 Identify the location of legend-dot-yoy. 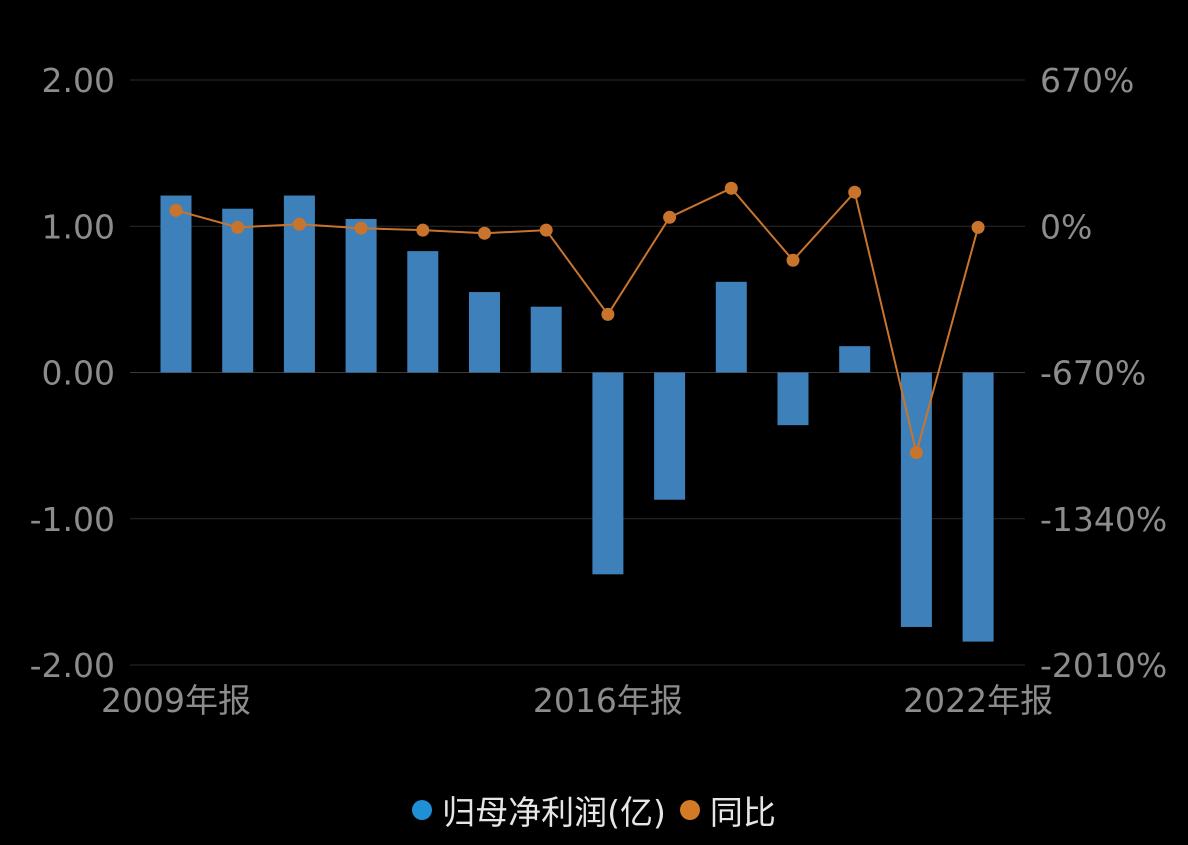
(689, 810).